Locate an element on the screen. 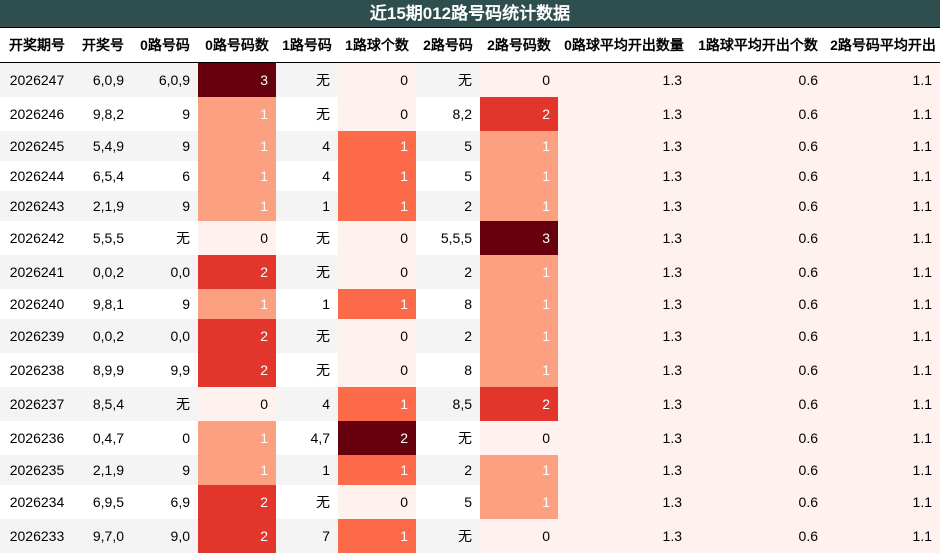  table-row: 2026233 9,7,0 9,0 2 7 1 无 0 1.3 0.6 1.1 is located at coordinates (470, 535).